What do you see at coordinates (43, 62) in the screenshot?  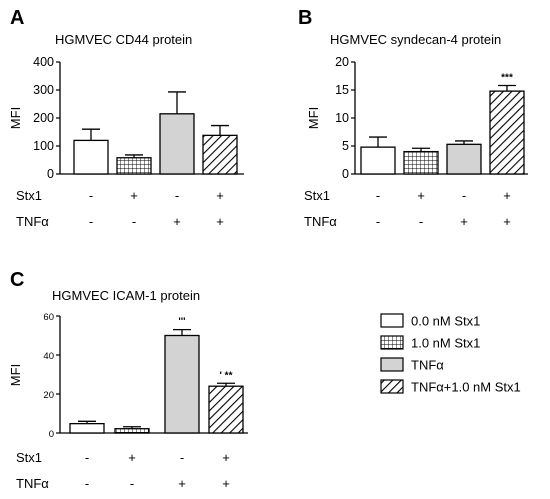 I see `y-tick-label: 400` at bounding box center [43, 62].